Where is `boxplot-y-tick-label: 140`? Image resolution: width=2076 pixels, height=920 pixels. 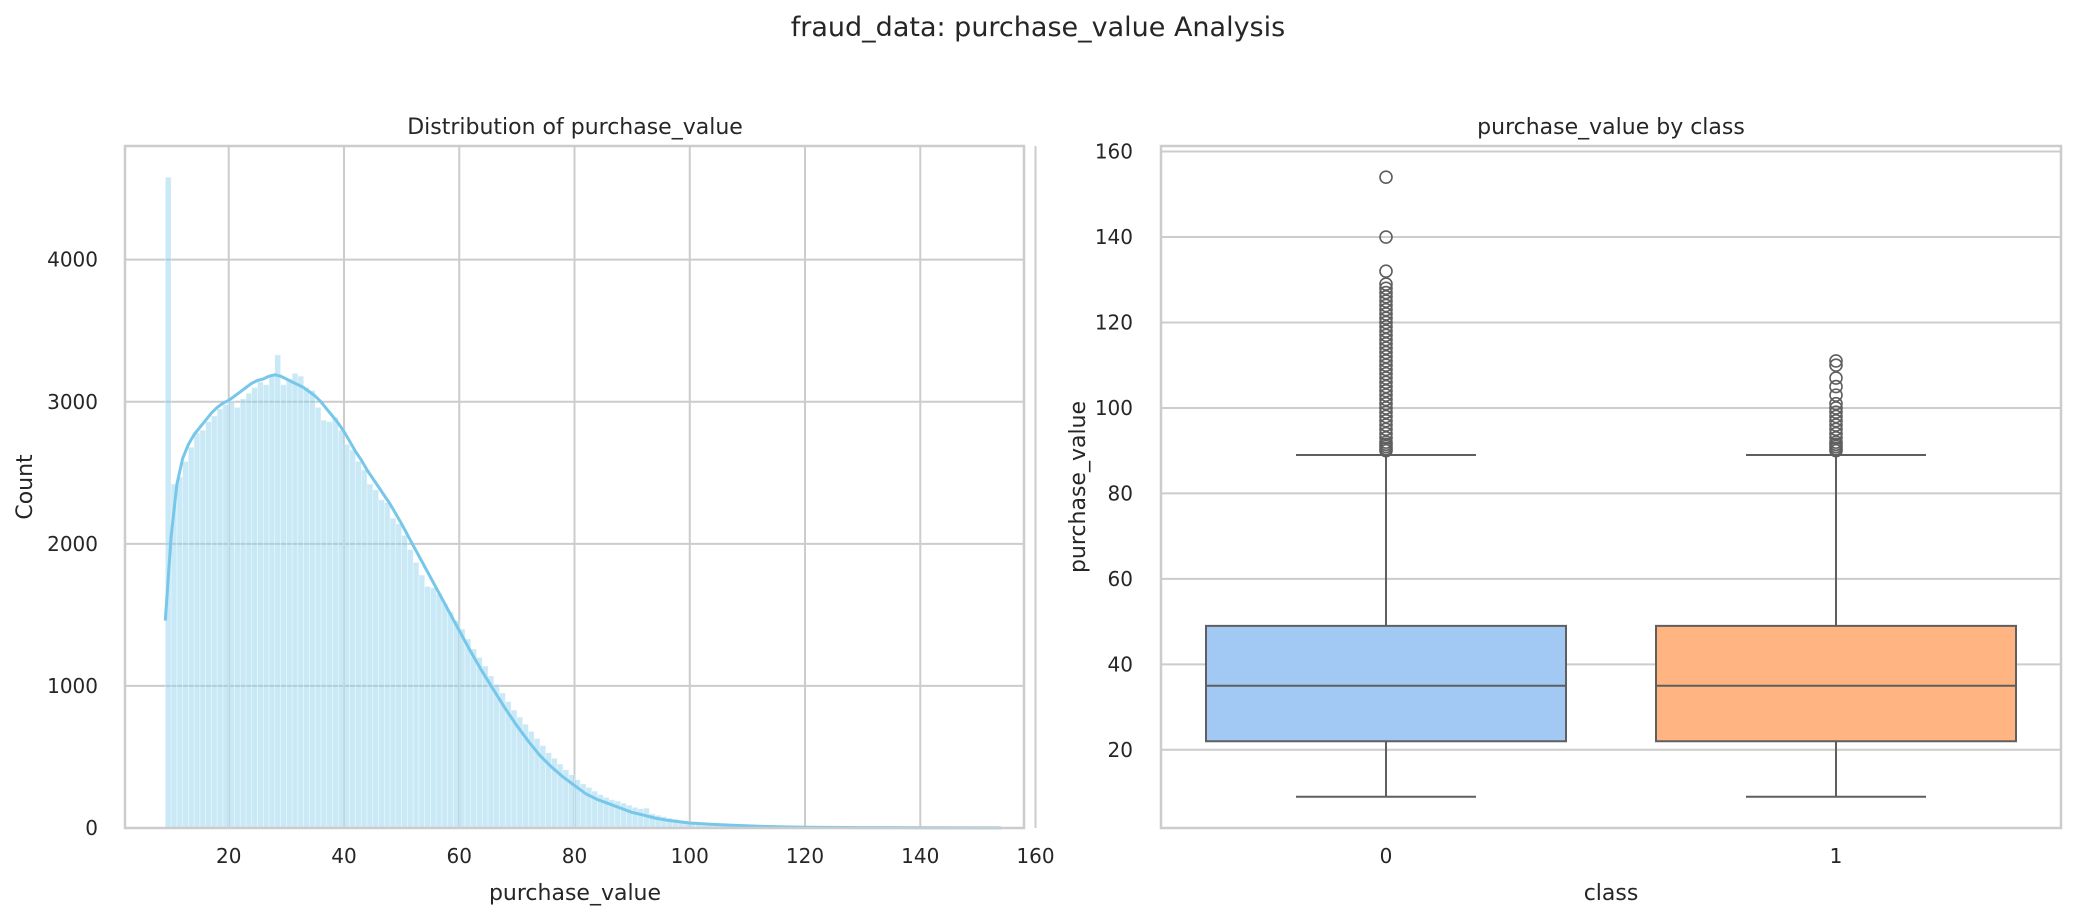 boxplot-y-tick-label: 140 is located at coordinates (1114, 237).